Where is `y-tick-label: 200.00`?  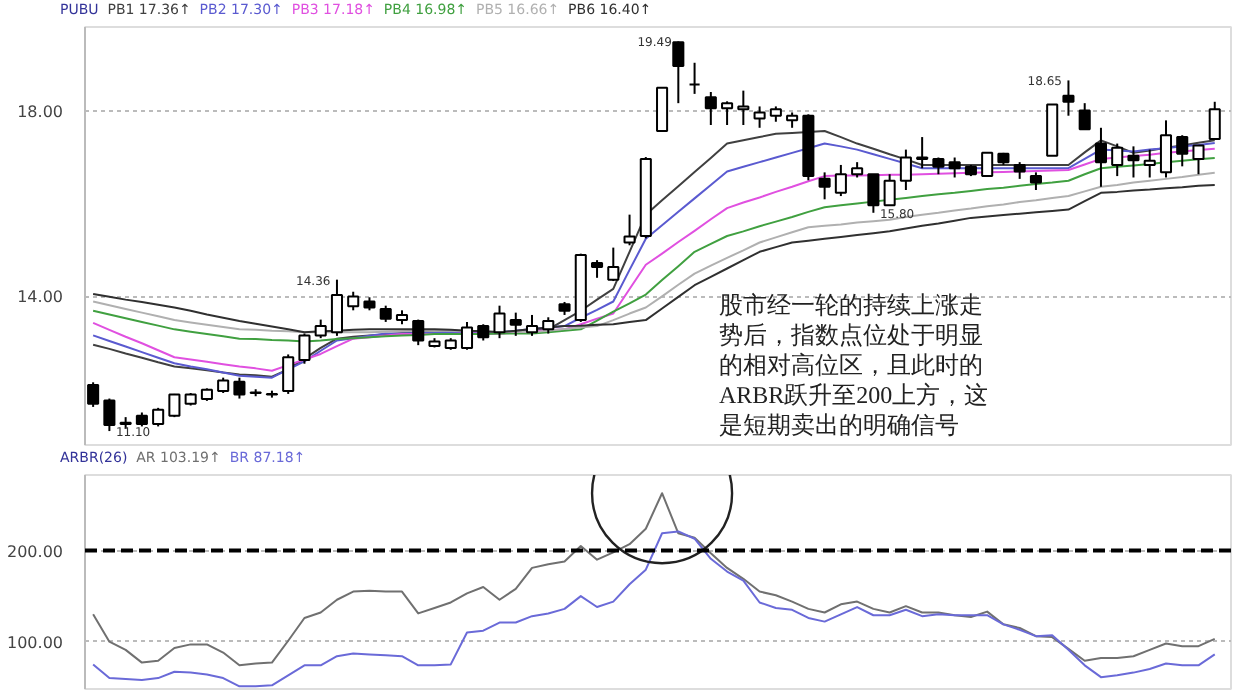
y-tick-label: 200.00 is located at coordinates (35, 551).